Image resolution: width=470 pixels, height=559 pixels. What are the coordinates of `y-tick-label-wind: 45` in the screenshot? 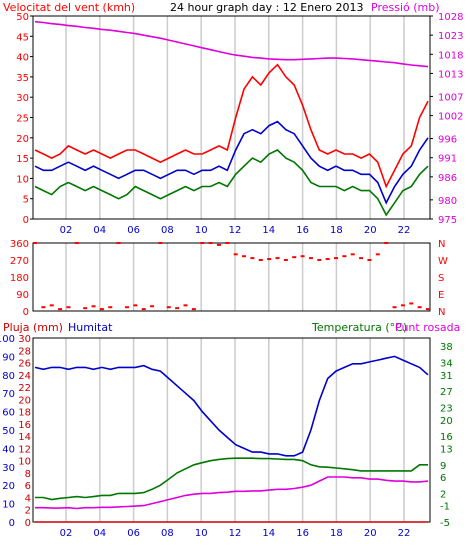 It's located at (22, 37).